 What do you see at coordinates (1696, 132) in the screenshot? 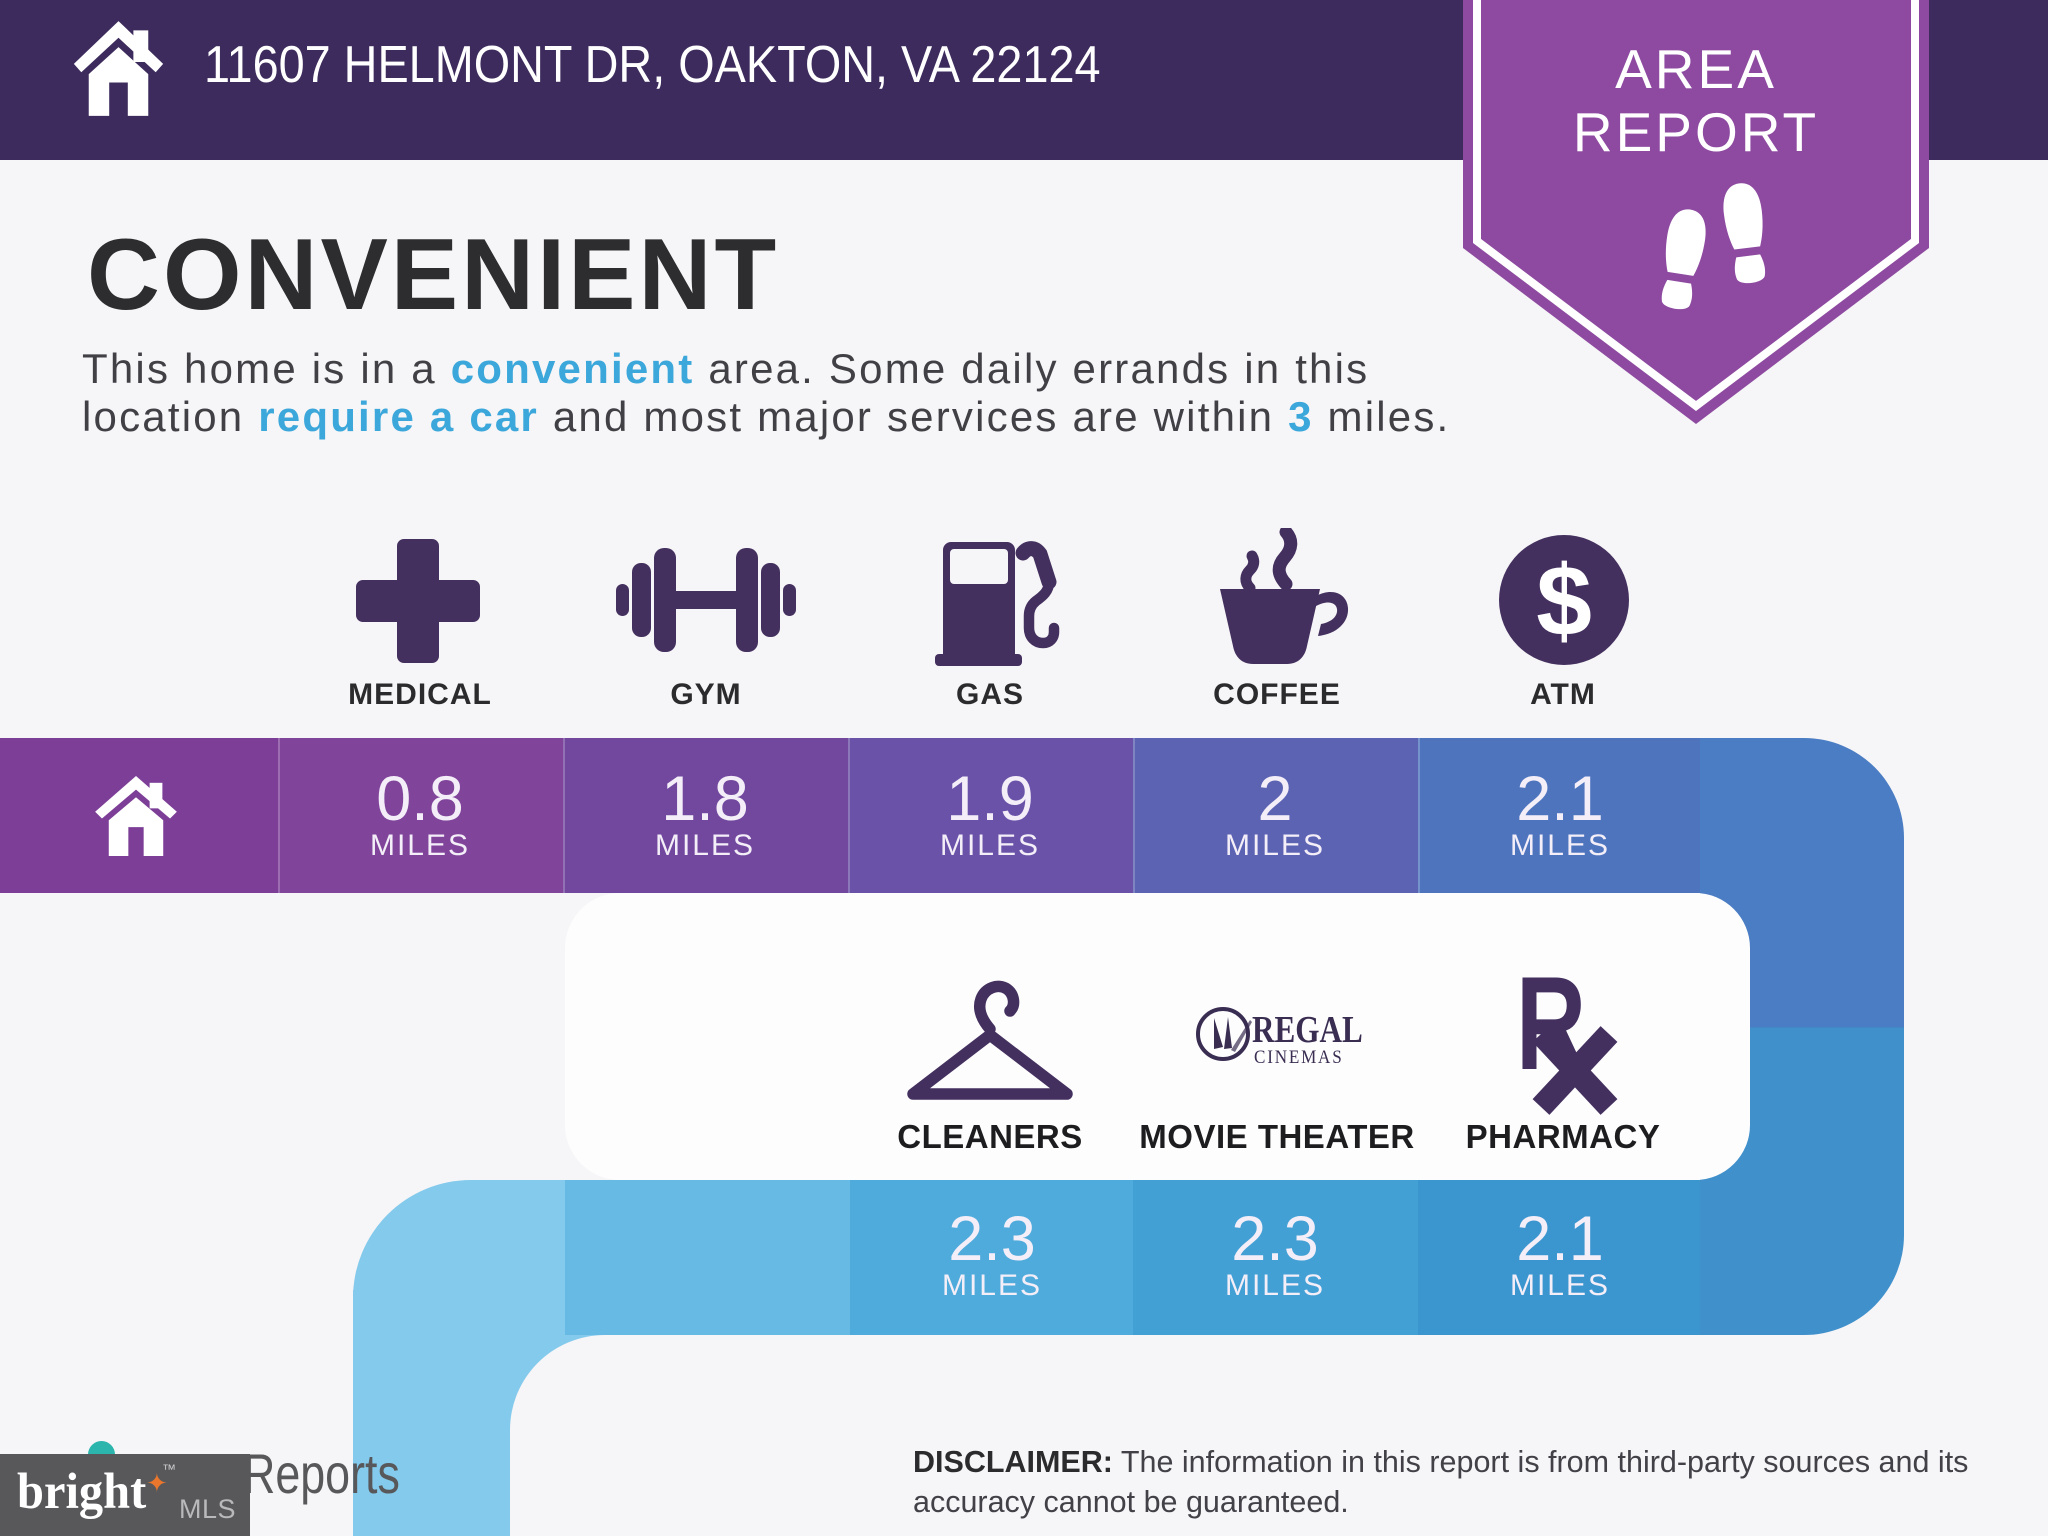
I see `svg-text: REPORT` at bounding box center [1696, 132].